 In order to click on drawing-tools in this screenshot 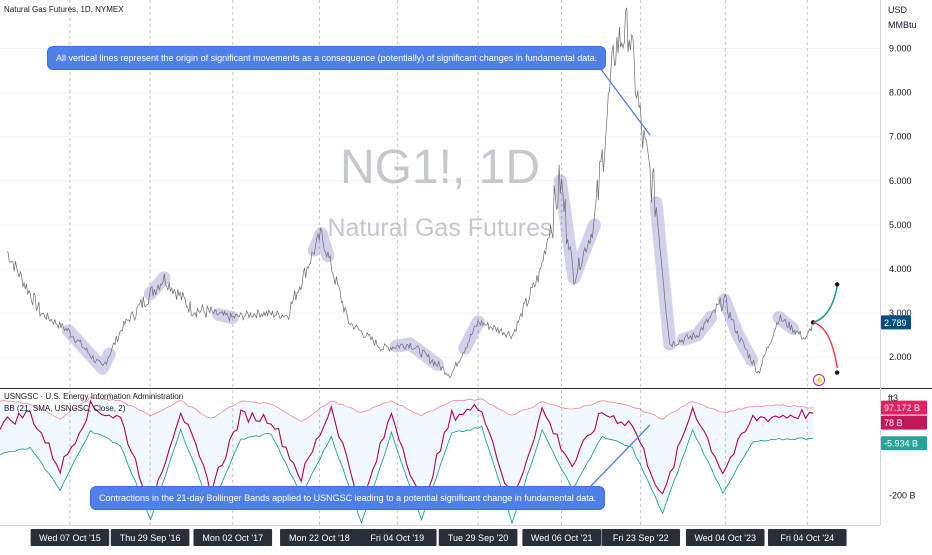, I will do `click(620, 277)`.